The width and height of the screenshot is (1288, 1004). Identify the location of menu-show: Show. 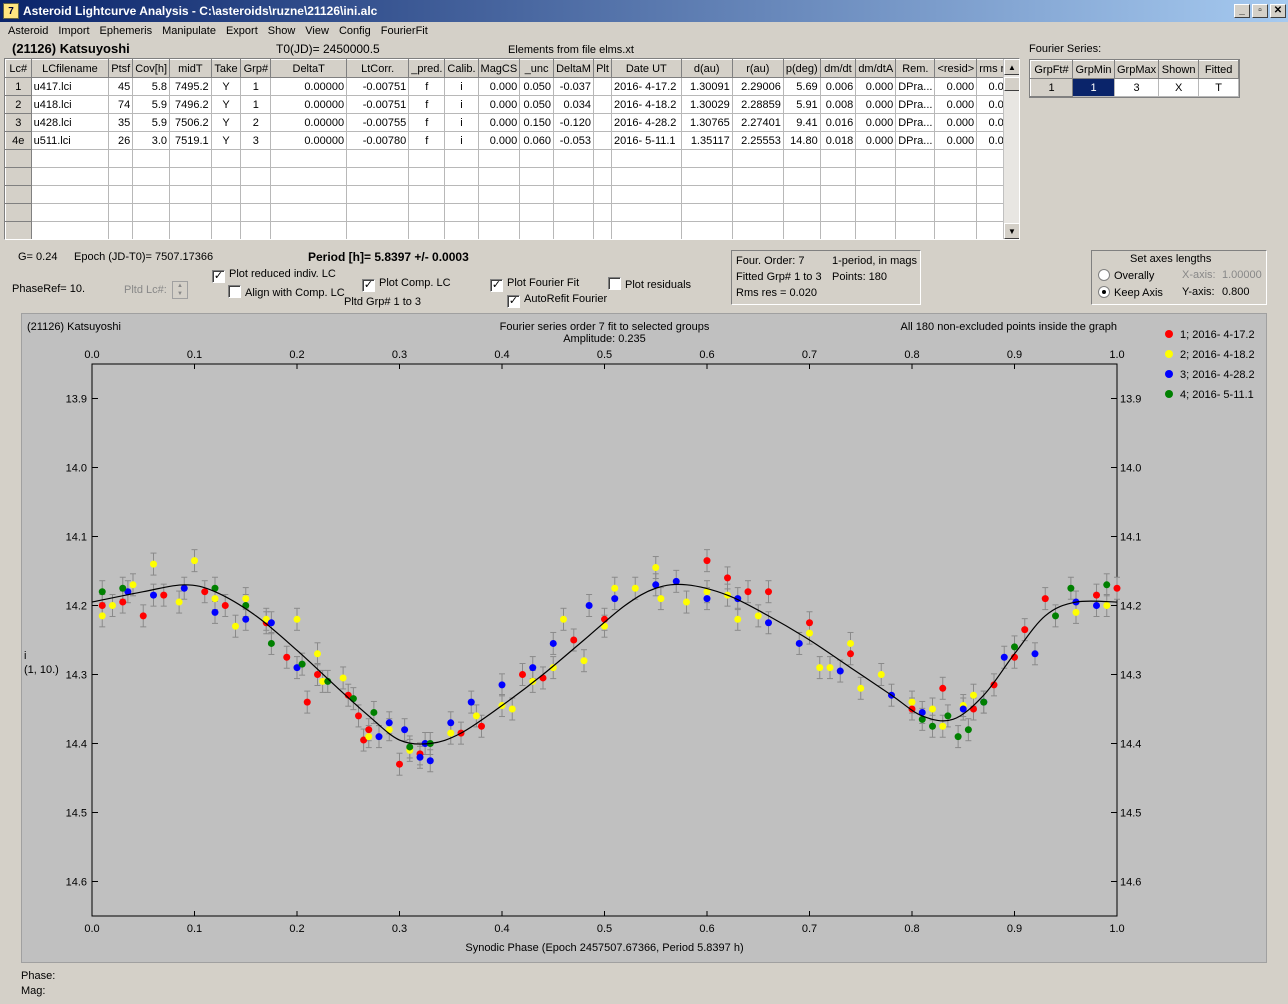
(281, 31).